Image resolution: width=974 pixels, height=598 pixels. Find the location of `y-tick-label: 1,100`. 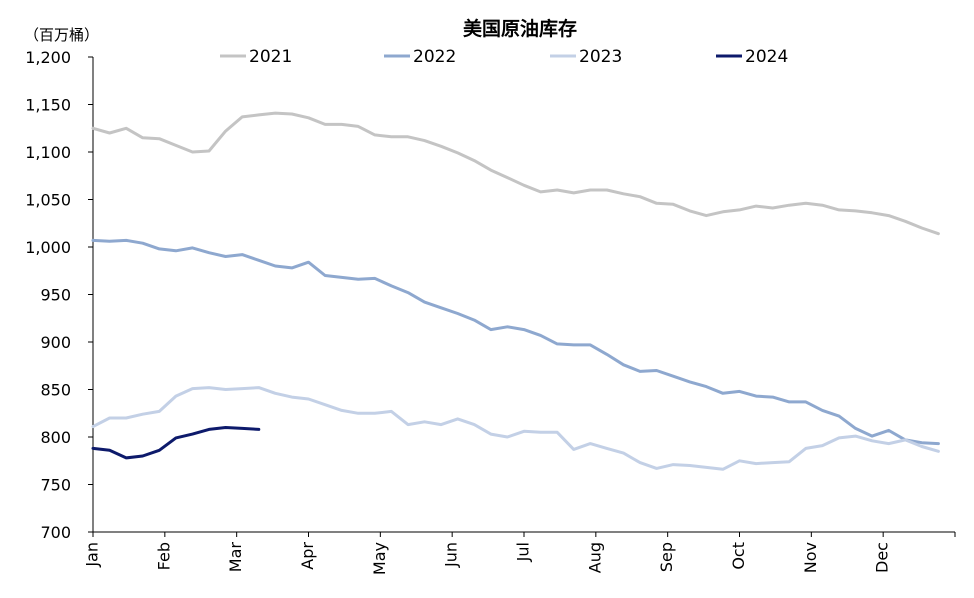

y-tick-label: 1,100 is located at coordinates (48, 152).